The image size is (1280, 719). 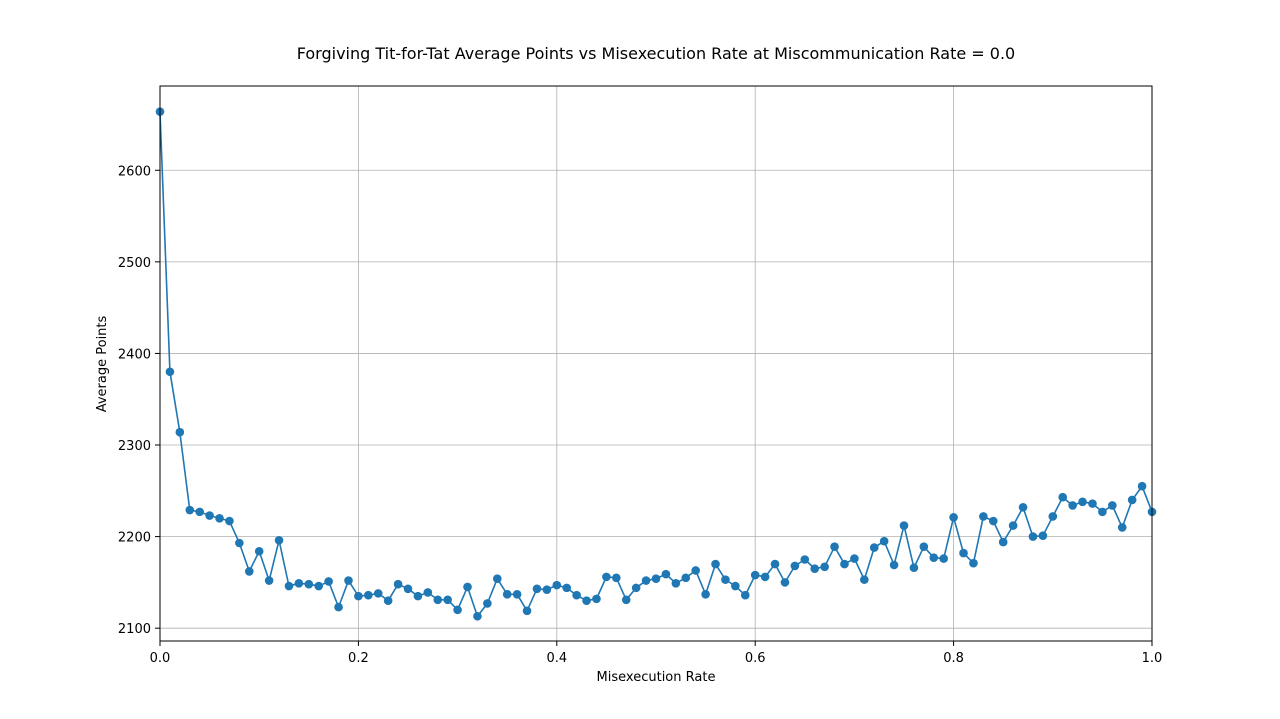 I want to click on x-tick-label: 0.4, so click(x=556, y=658).